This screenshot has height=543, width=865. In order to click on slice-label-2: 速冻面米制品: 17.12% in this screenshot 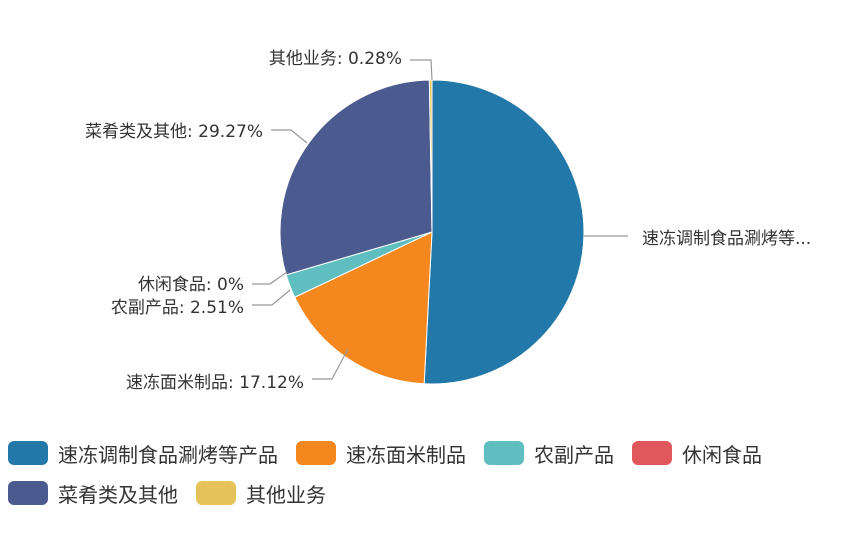, I will do `click(215, 383)`.